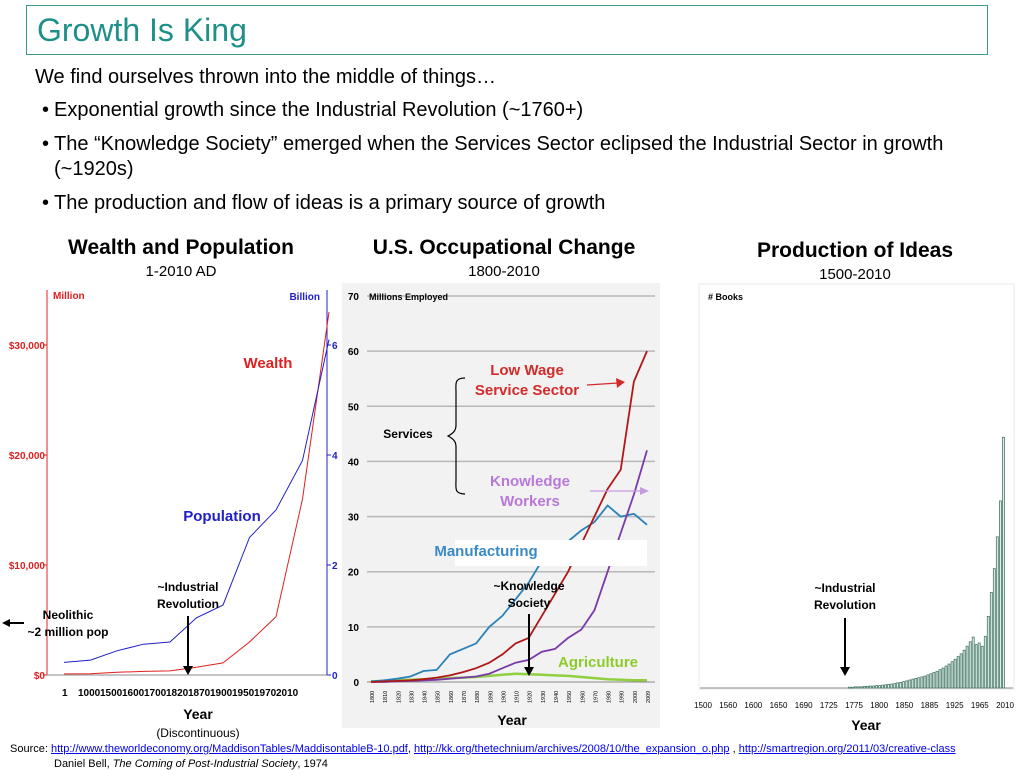 This screenshot has width=1024, height=770. Describe the element at coordinates (89, 693) in the screenshot. I see `x-tick-label: 1000` at that location.